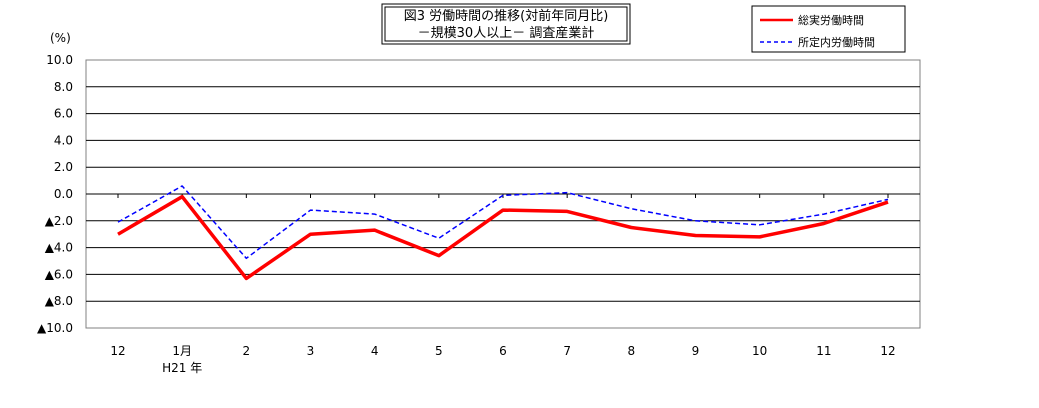 This screenshot has height=408, width=1039. I want to click on chart-title: 図3 労働時間の推移(対前年同月比), so click(506, 16).